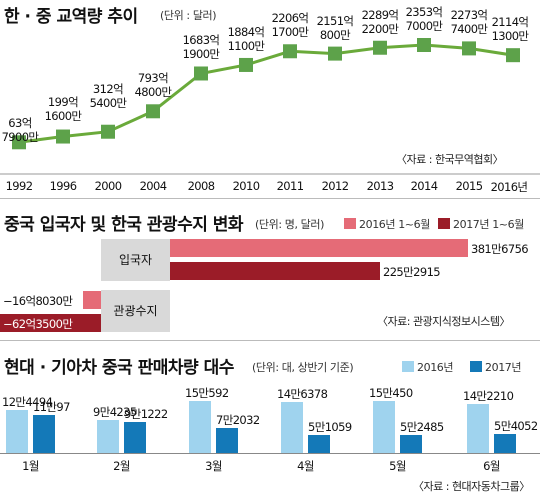 Image resolution: width=540 pixels, height=494 pixels. Describe the element at coordinates (201, 73) in the screenshot. I see `trade-point-2008` at that location.